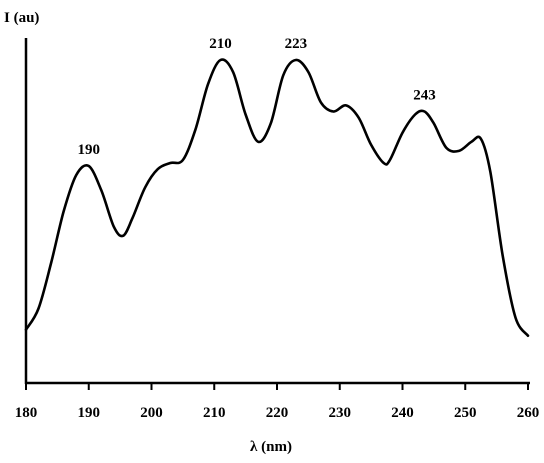 This screenshot has width=544, height=463. I want to click on x-tick-label: 200, so click(151, 413).